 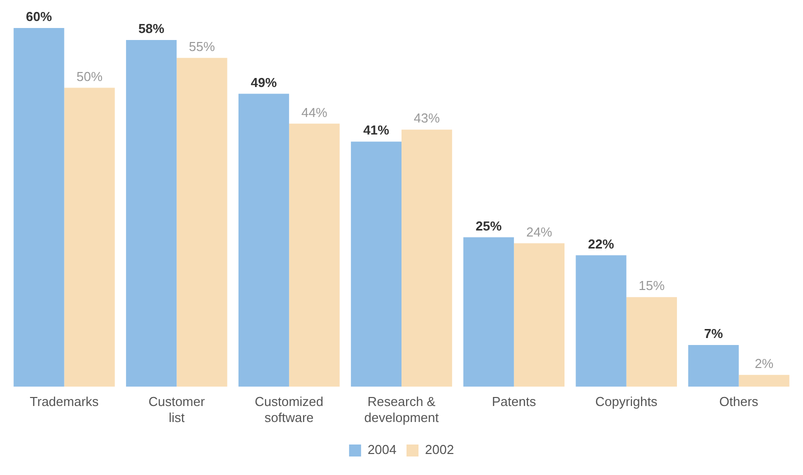 I want to click on data-label: 43%, so click(x=427, y=118).